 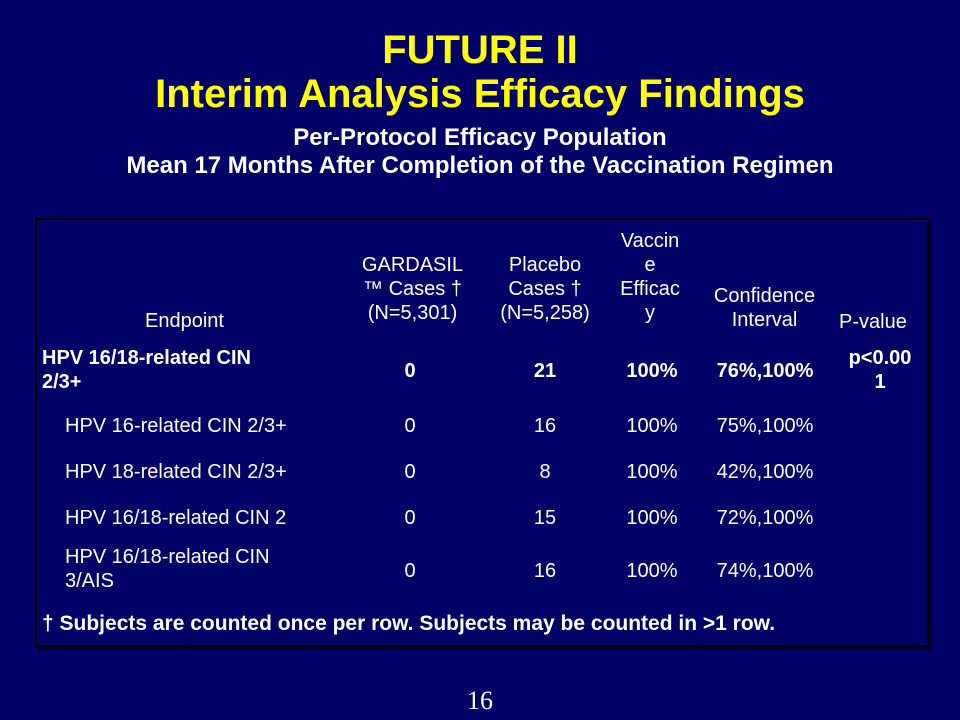 I want to click on slide-title-line-1: FUTURE II, so click(x=480, y=50).